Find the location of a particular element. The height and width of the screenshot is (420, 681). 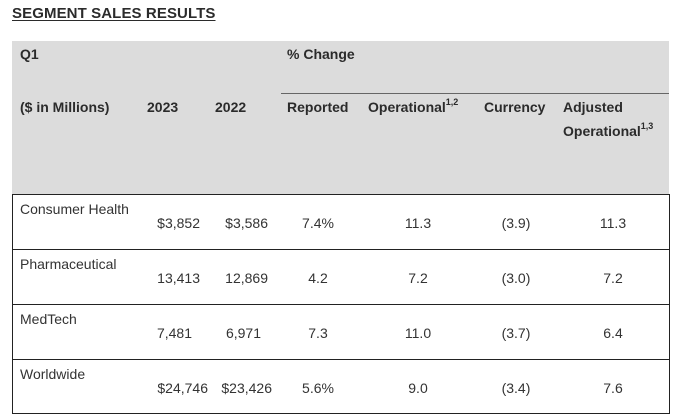

value-reported: 7.4% is located at coordinates (318, 223).